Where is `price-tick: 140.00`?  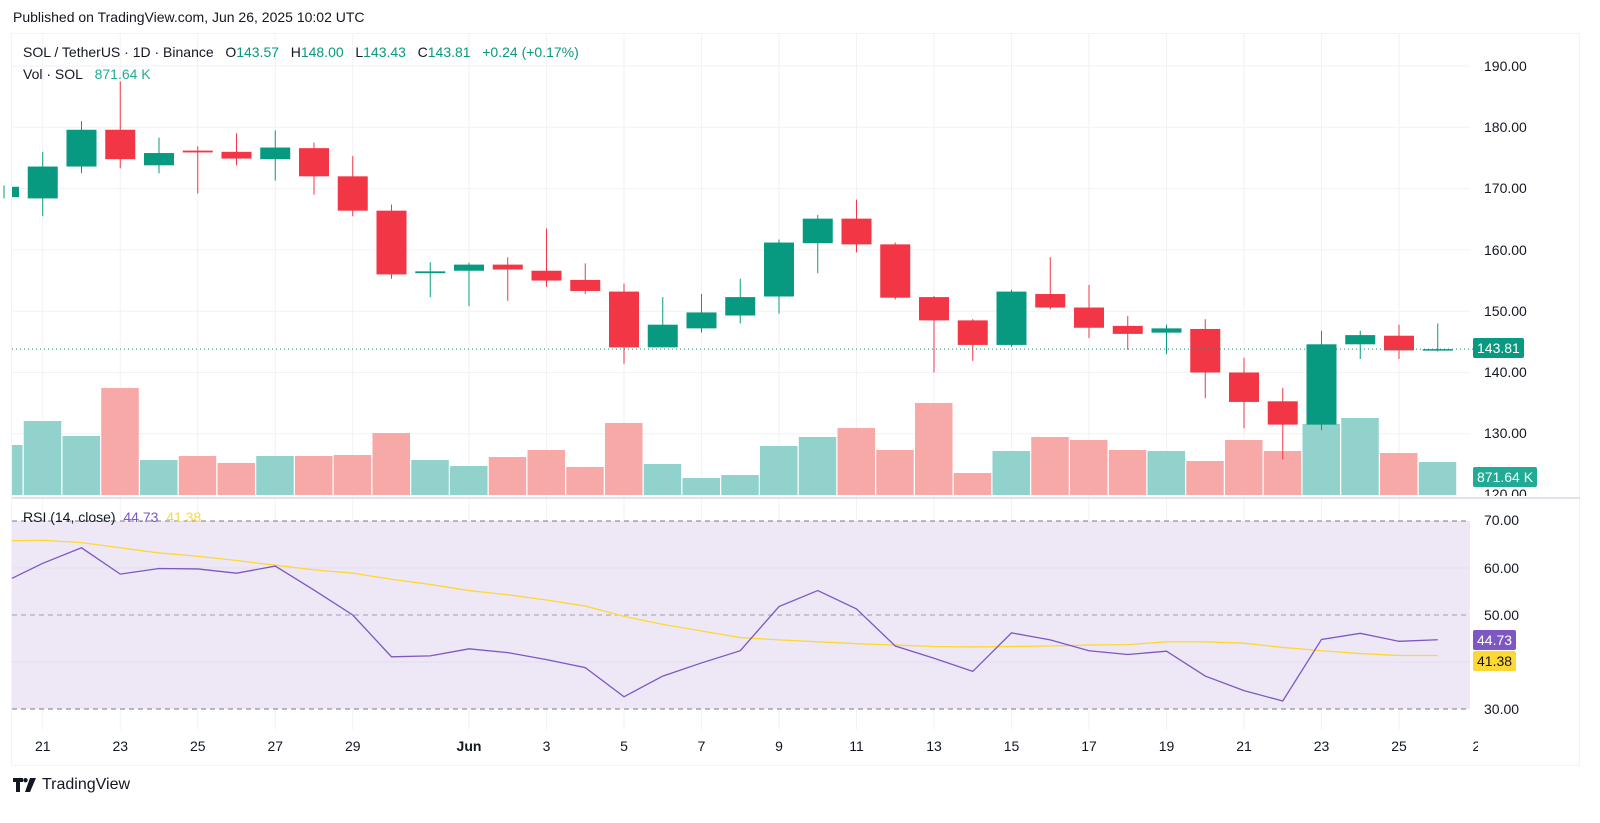 price-tick: 140.00 is located at coordinates (1505, 372).